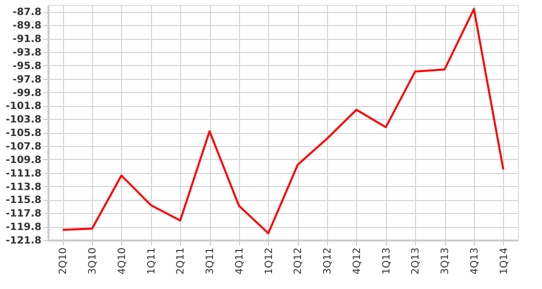 The height and width of the screenshot is (289, 542). I want to click on x-tick-label: 4Q10, so click(122, 261).